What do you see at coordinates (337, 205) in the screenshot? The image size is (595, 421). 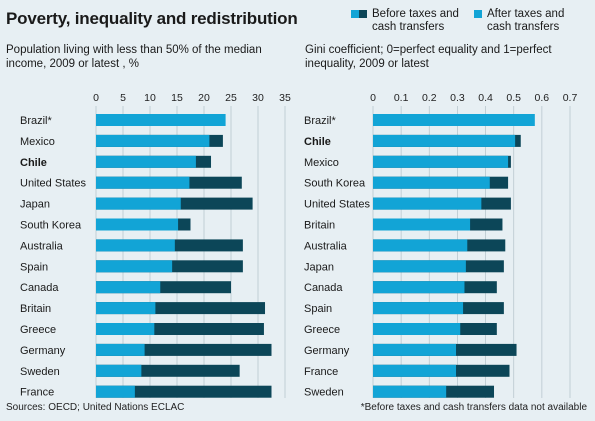 I see `right-country-label: United States` at bounding box center [337, 205].